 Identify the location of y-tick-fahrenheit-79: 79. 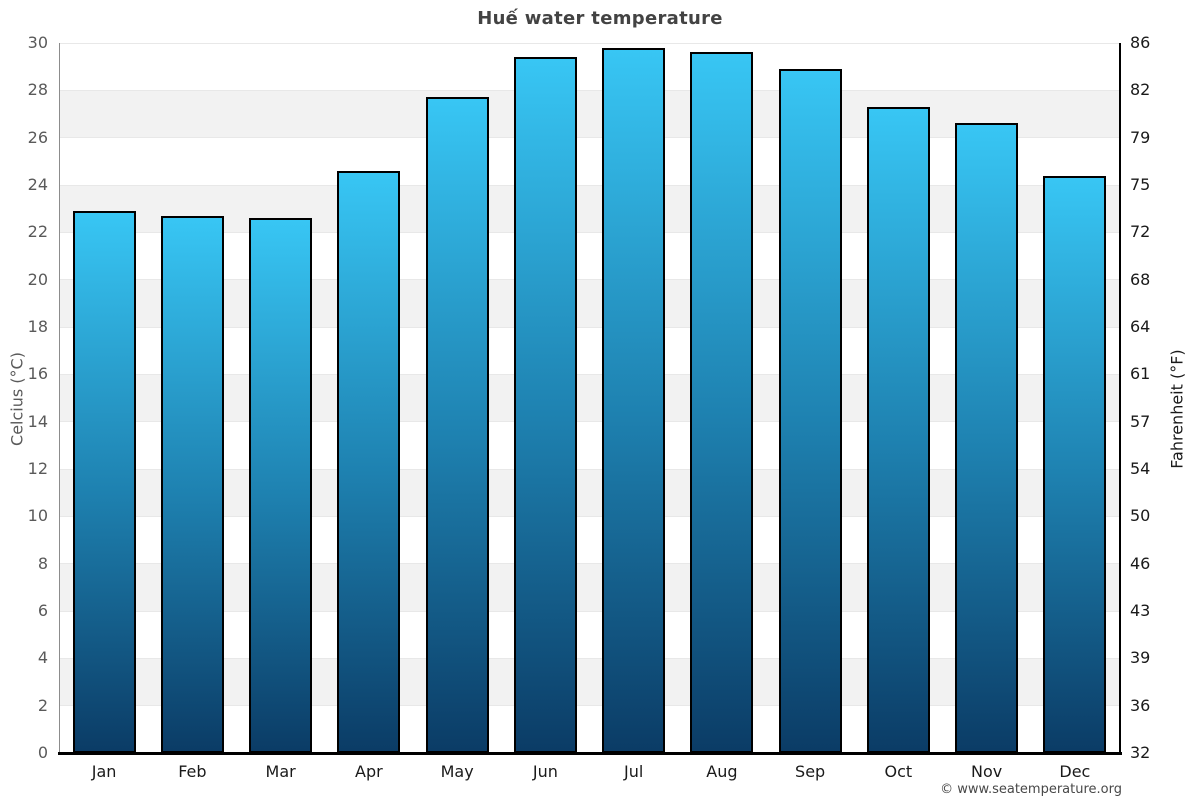
(1140, 137).